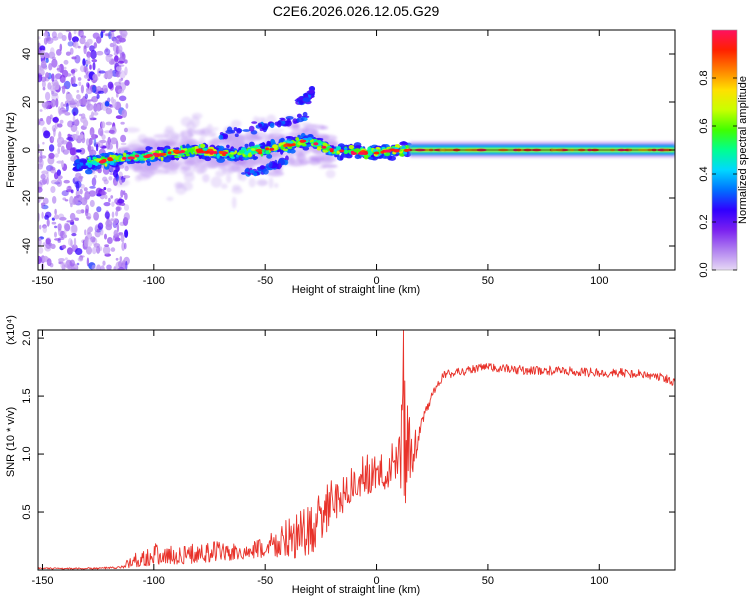 Image resolution: width=750 pixels, height=600 pixels. Describe the element at coordinates (11, 150) in the screenshot. I see `spectrogram-y-label: Frequency (Hz)` at that location.